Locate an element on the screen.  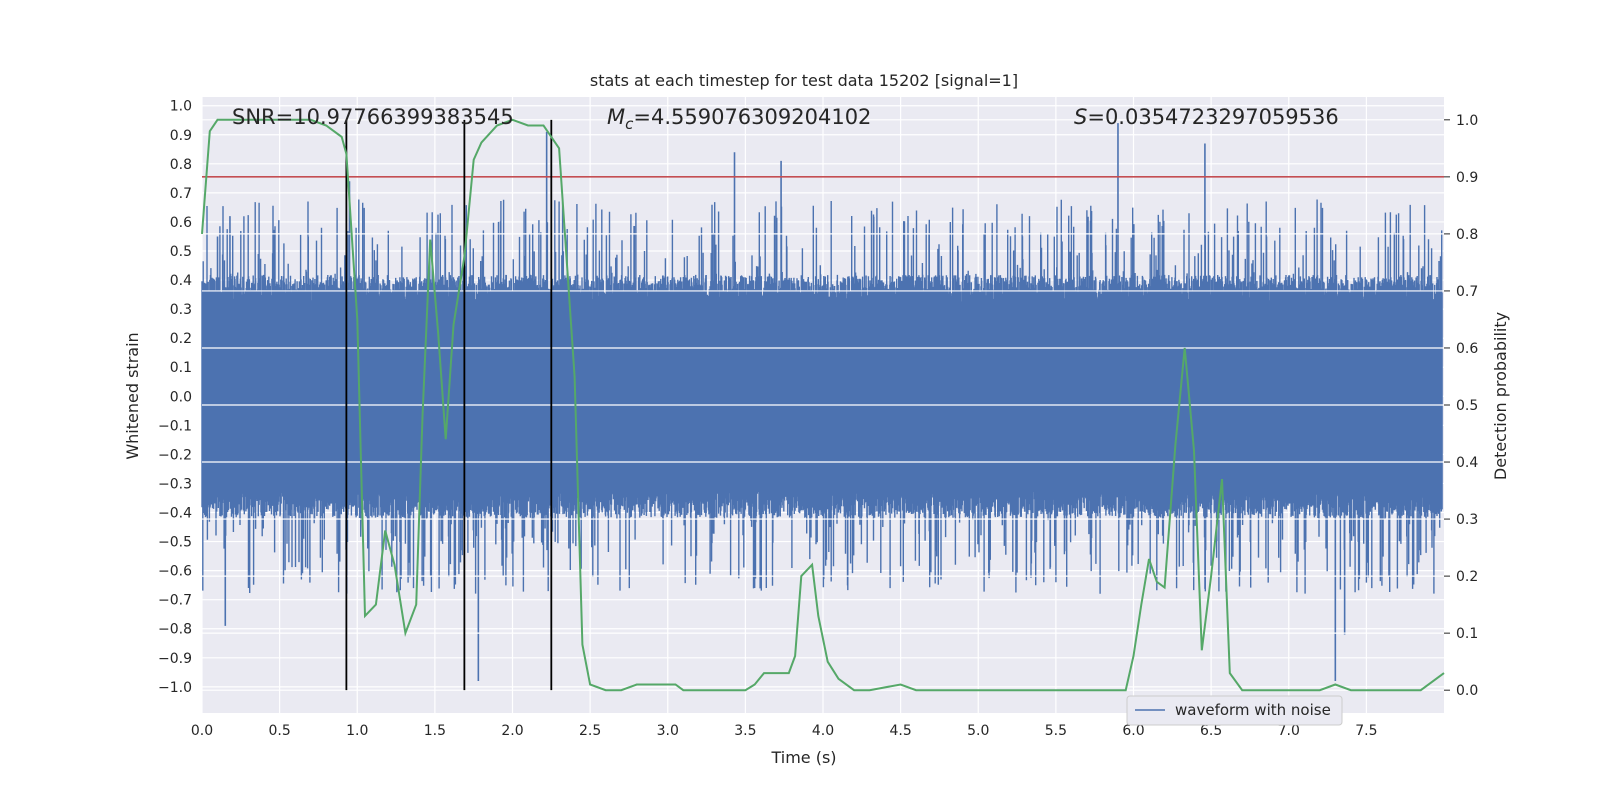
y2-tick-label: 0.6 is located at coordinates (1467, 349).